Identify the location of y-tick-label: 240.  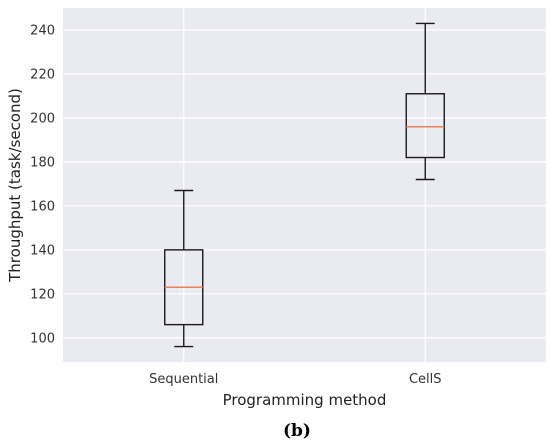
(42, 30).